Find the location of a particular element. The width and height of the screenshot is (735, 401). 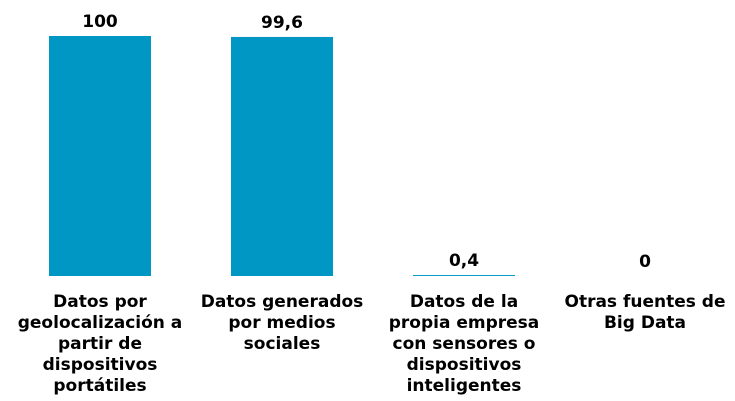

category-label-line: sociales is located at coordinates (282, 344).